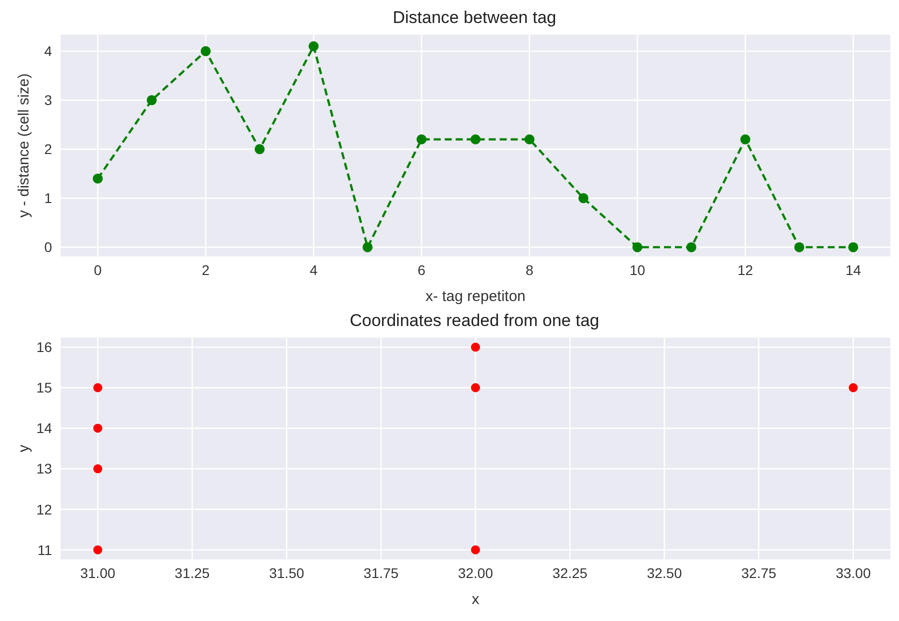 The height and width of the screenshot is (621, 899). What do you see at coordinates (746, 270) in the screenshot?
I see `x-tick-label: 12` at bounding box center [746, 270].